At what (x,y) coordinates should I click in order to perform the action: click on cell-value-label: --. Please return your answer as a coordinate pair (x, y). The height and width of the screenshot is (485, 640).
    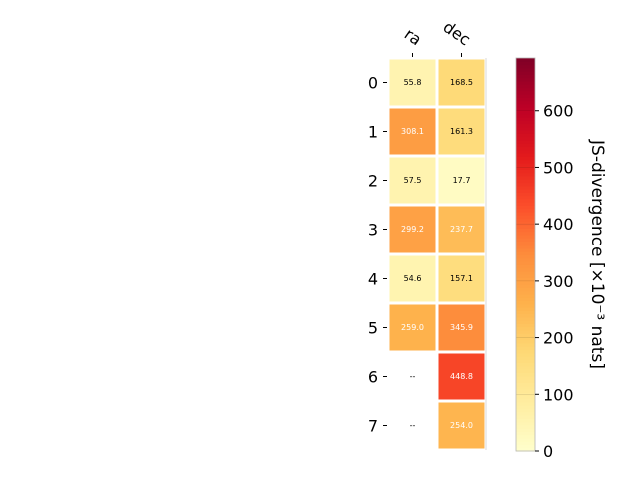
    Looking at the image, I should click on (413, 376).